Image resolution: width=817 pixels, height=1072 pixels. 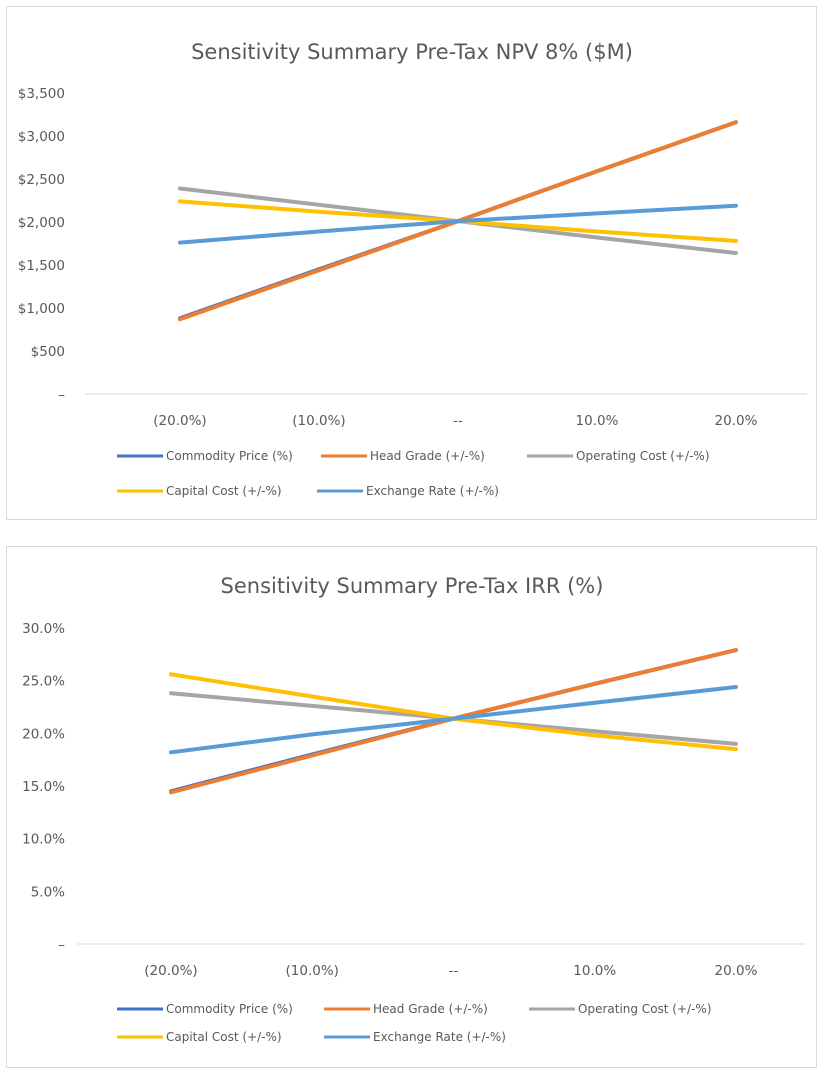 What do you see at coordinates (41, 137) in the screenshot?
I see `npv-y-tick-label: $3,000` at bounding box center [41, 137].